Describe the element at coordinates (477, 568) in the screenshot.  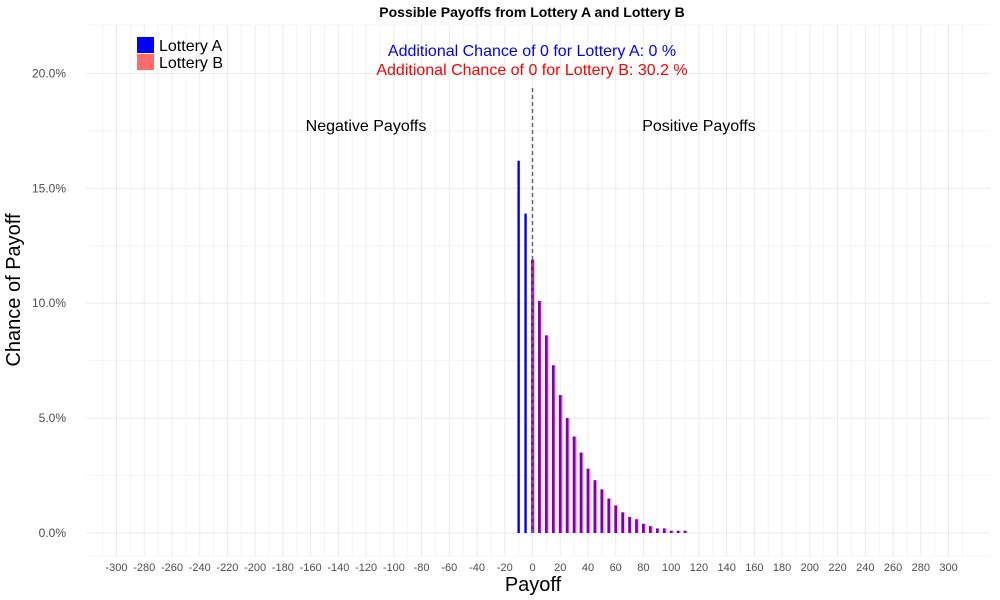
I see `x-tick-label: -40` at that location.